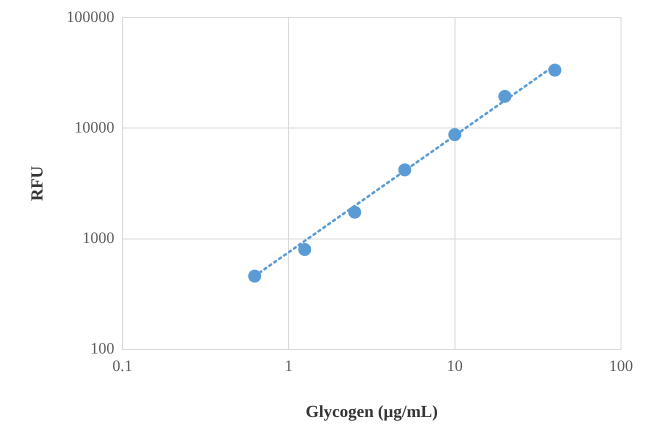 The image size is (661, 438). What do you see at coordinates (372, 412) in the screenshot?
I see `x-axis-title: Glycogen (µg/mL)` at bounding box center [372, 412].